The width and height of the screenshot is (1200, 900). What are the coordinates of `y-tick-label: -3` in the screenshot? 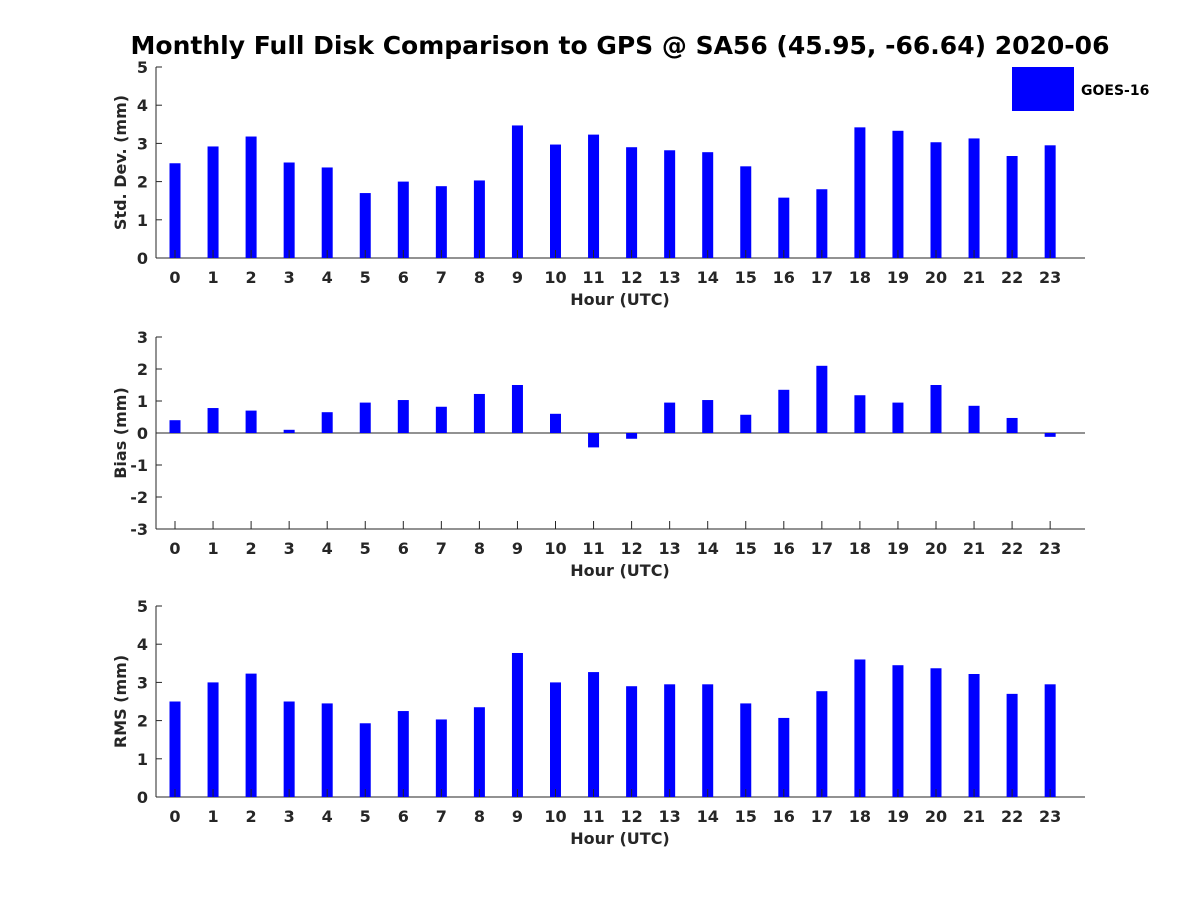 It's located at (139, 529).